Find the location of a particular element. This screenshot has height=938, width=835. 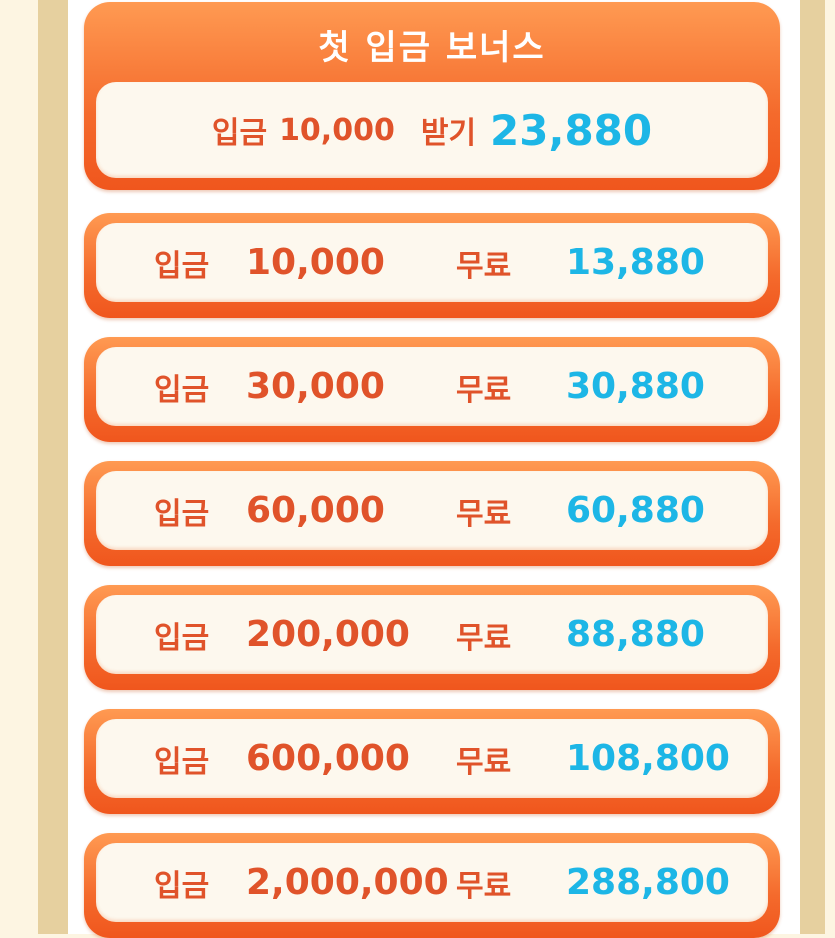

bonus-amount: 88,880 is located at coordinates (635, 634).